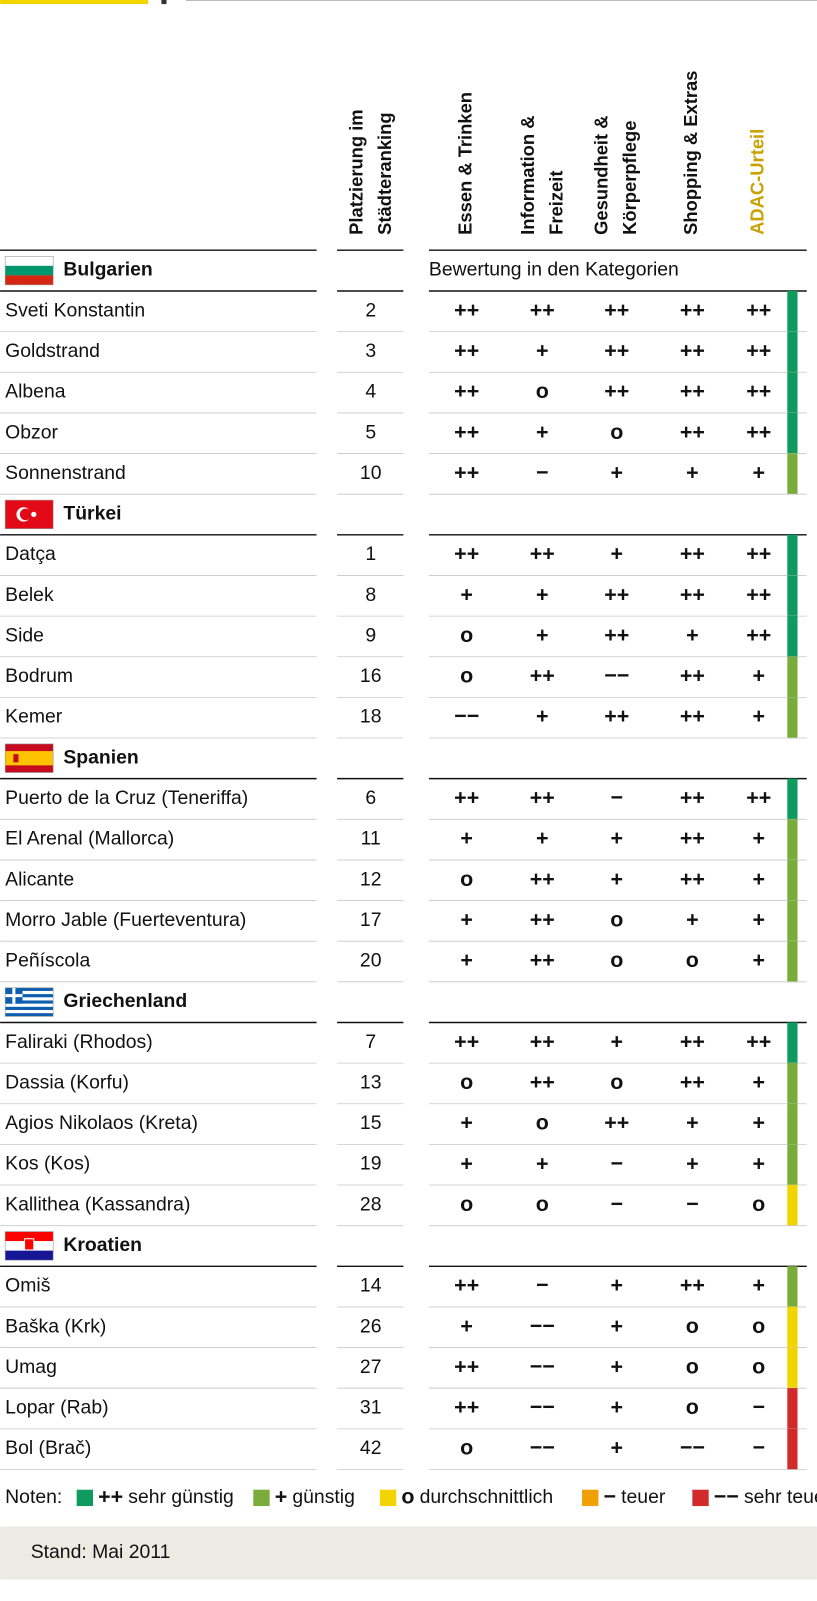 The image size is (817, 1601). What do you see at coordinates (102, 1245) in the screenshot?
I see `group-name: Kroatien` at bounding box center [102, 1245].